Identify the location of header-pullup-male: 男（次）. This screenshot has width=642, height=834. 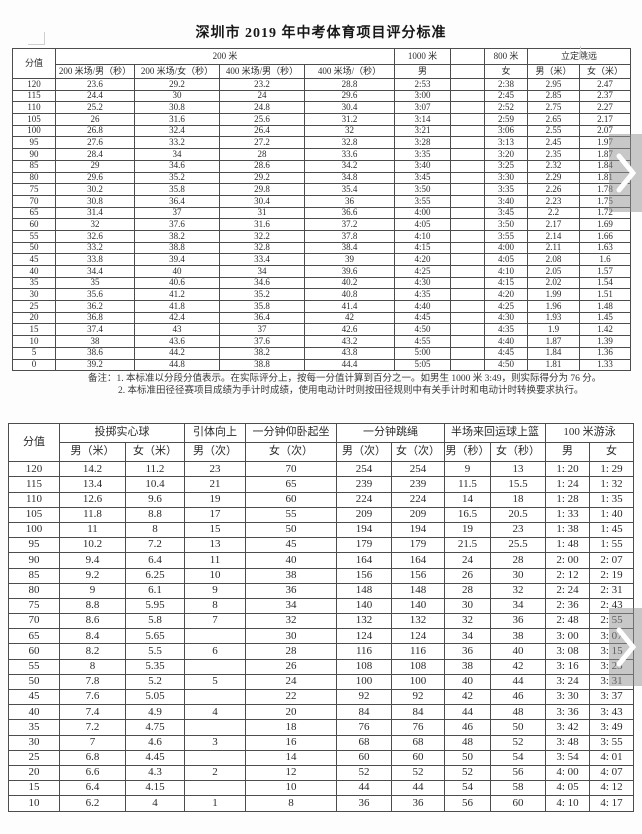
(215, 452).